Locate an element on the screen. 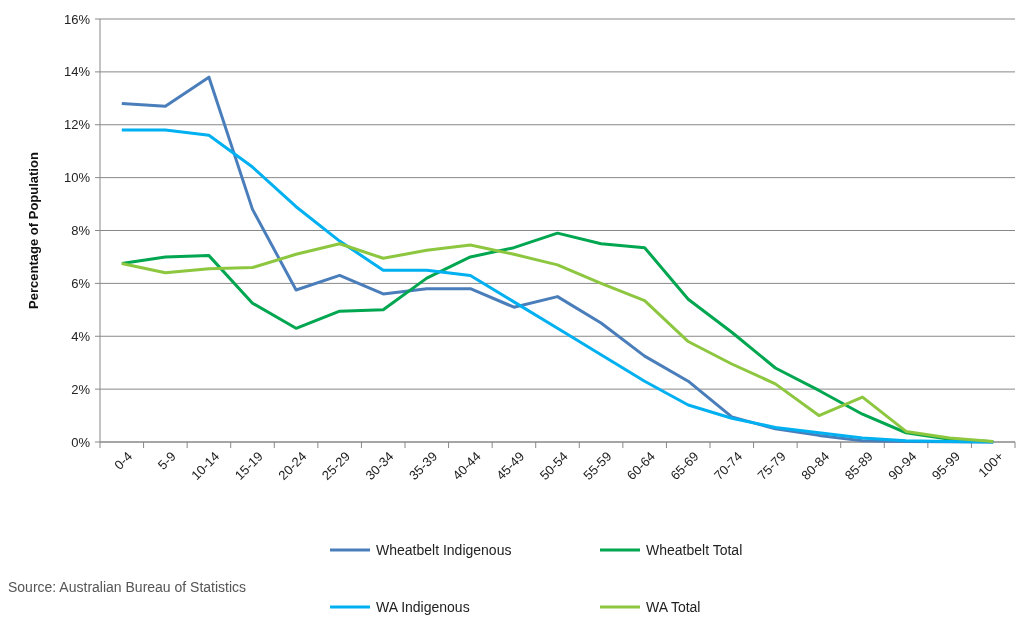  y-tick-label: 4% is located at coordinates (81, 336).